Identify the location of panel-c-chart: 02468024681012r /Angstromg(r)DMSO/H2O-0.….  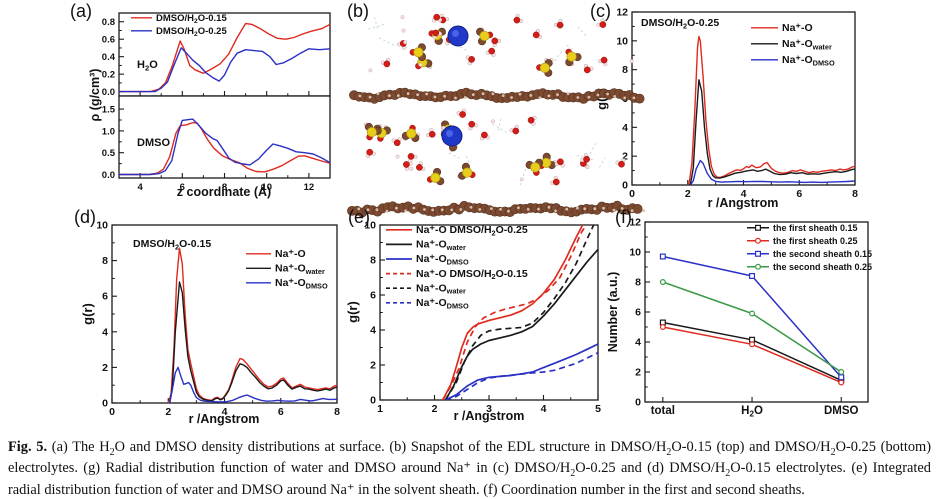
(726, 109).